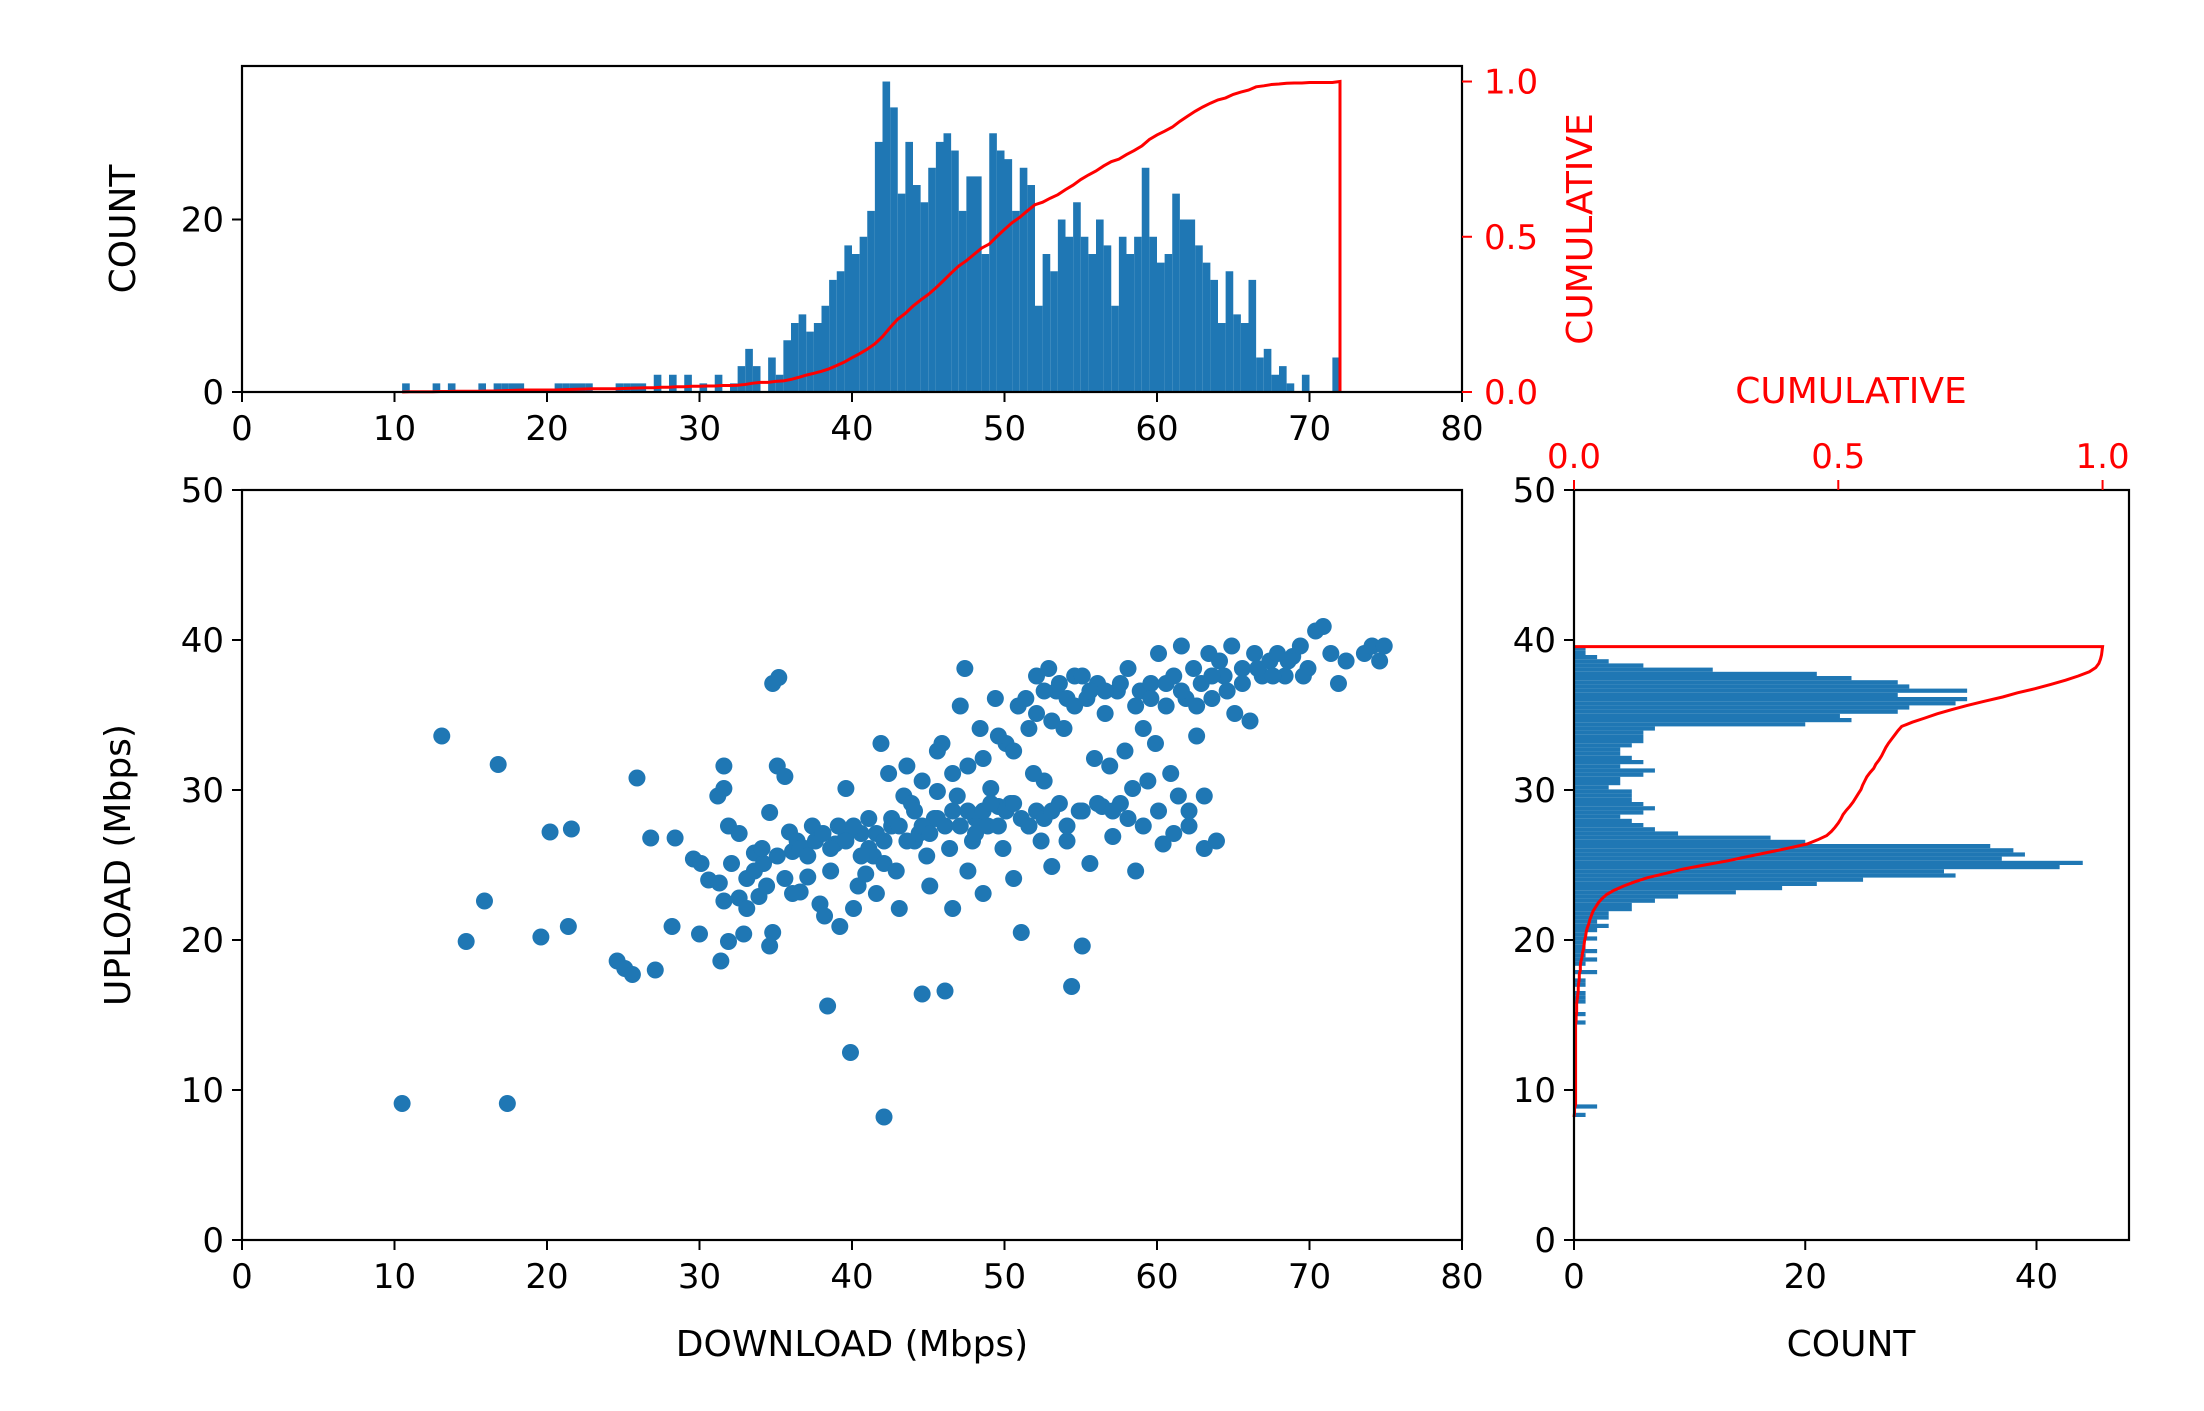  I want to click on top-x-tick-label: 0, so click(242, 429).